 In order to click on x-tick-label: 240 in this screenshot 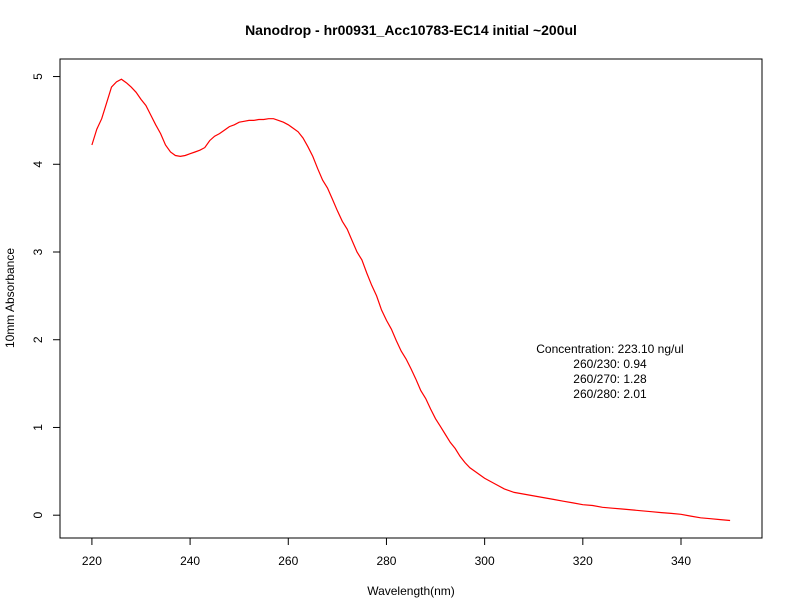, I will do `click(190, 561)`.